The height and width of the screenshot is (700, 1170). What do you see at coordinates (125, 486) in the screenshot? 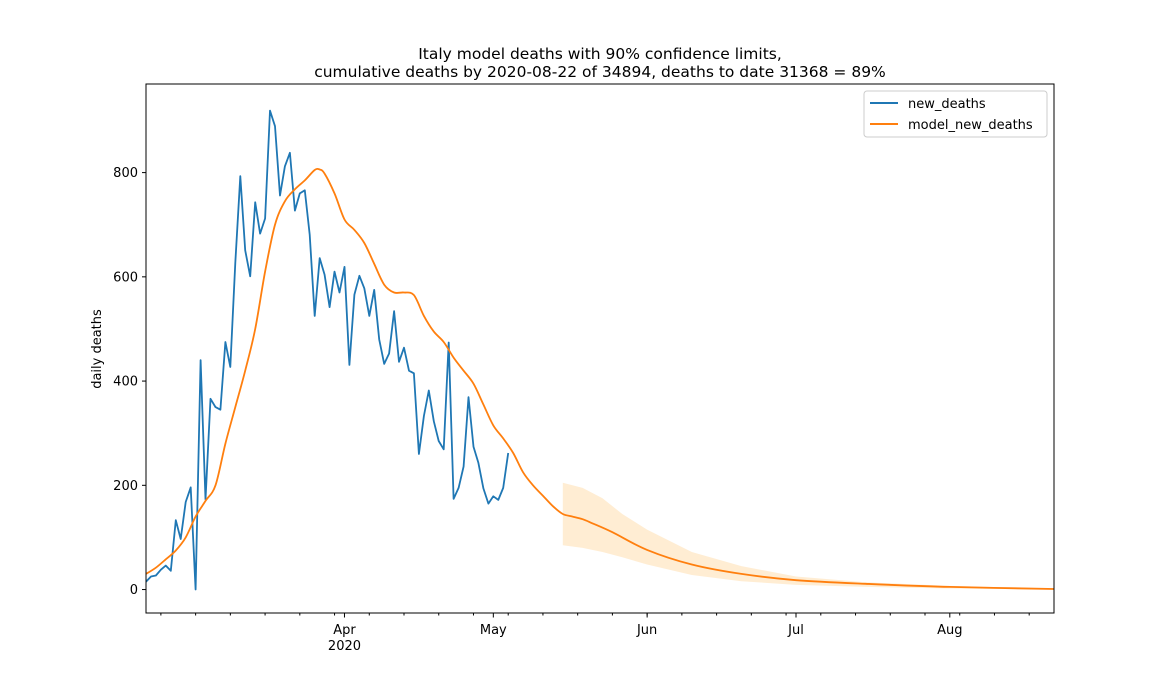
I see `y-tick-label: 200` at bounding box center [125, 486].